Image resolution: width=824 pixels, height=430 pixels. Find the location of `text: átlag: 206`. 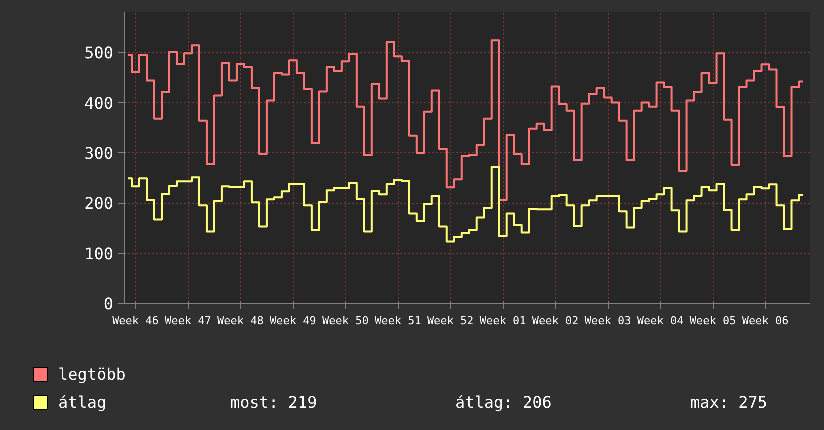

text: átlag: 206 is located at coordinates (504, 402).